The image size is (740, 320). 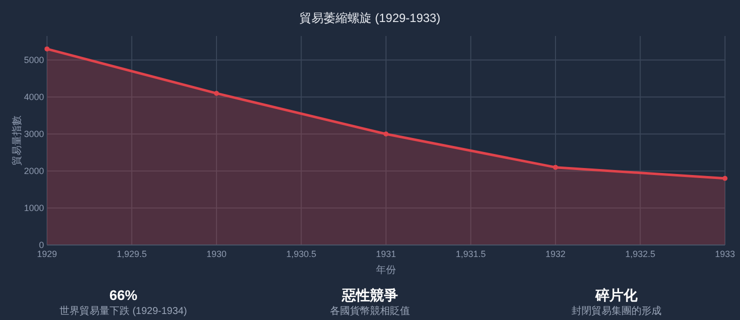 I want to click on x-tick-label: 1933, so click(x=725, y=254).